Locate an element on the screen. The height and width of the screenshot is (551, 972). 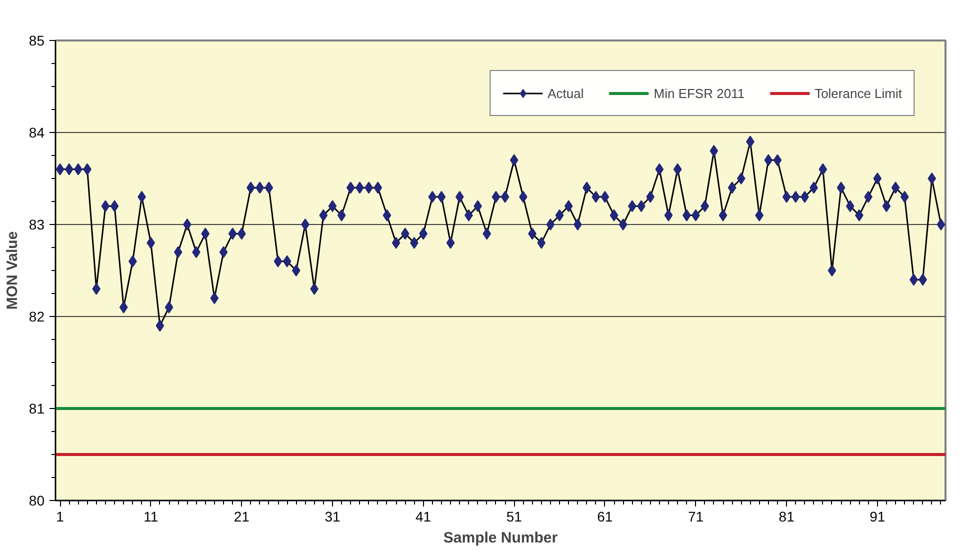
x-tick-label: 41 is located at coordinates (424, 516).